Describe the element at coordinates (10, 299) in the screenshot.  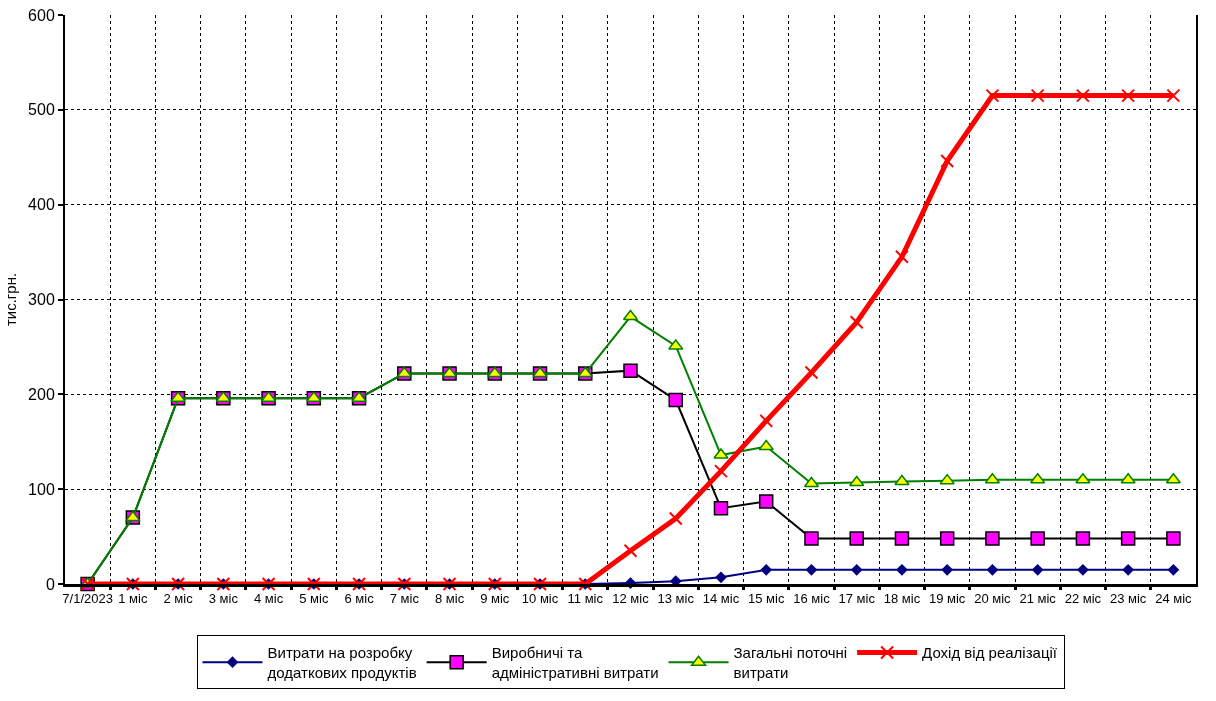
I see `y-axis-title: тис.грн.` at that location.